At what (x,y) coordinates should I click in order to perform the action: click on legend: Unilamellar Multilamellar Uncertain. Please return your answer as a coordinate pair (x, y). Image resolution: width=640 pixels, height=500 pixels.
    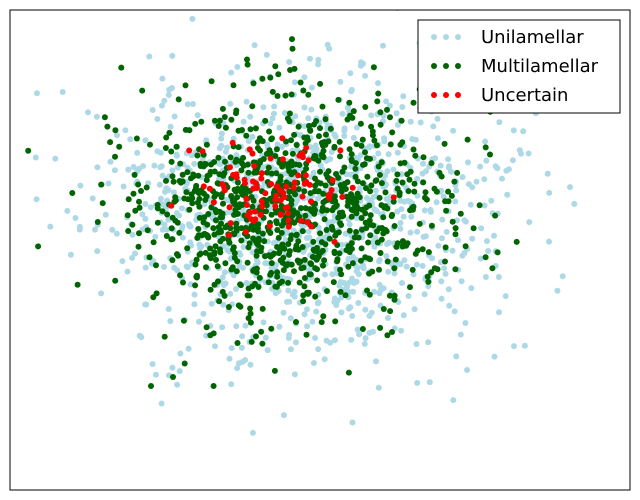
    Looking at the image, I should click on (519, 66).